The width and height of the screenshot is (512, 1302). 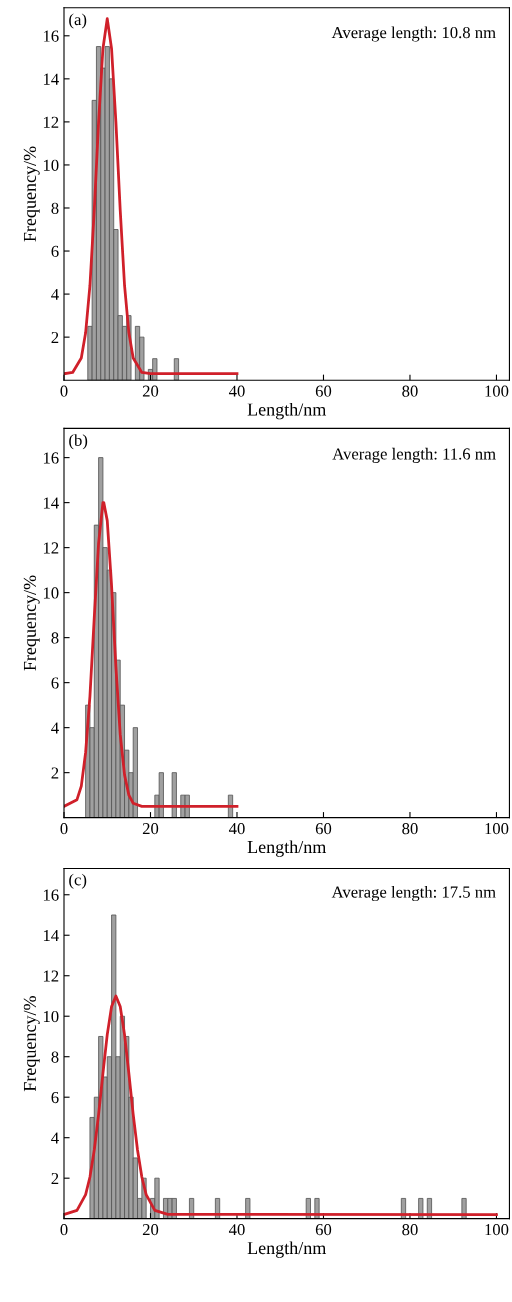 What do you see at coordinates (413, 34) in the screenshot?
I see `annotation: Average length: 10.8 nm` at bounding box center [413, 34].